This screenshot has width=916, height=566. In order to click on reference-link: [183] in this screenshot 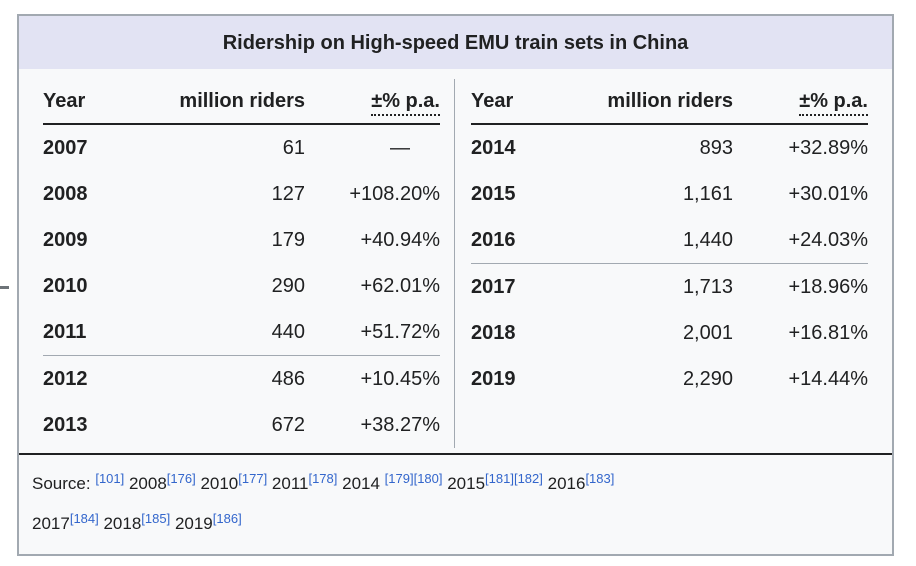, I will do `click(600, 478)`.